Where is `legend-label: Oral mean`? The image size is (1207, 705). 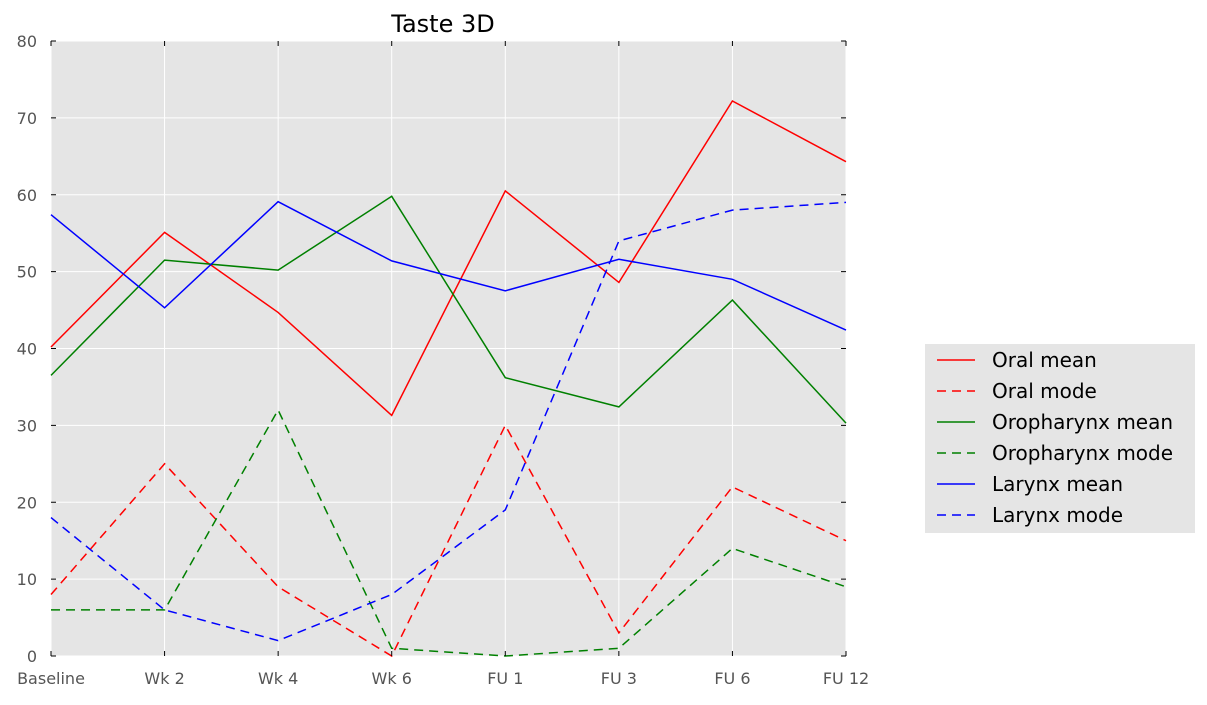
legend-label: Oral mean is located at coordinates (1044, 360).